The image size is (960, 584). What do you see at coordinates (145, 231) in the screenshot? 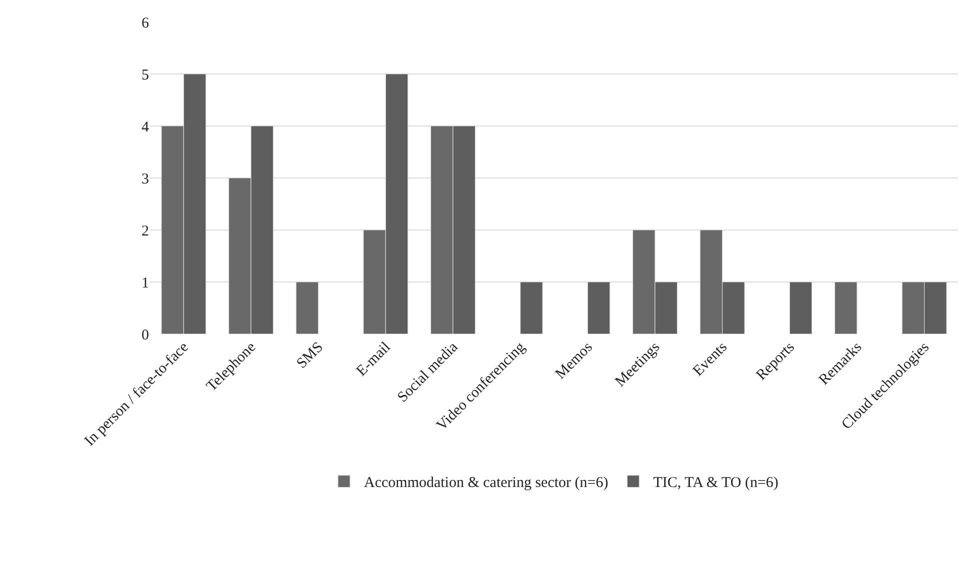
I see `y-tick-label: 2` at bounding box center [145, 231].